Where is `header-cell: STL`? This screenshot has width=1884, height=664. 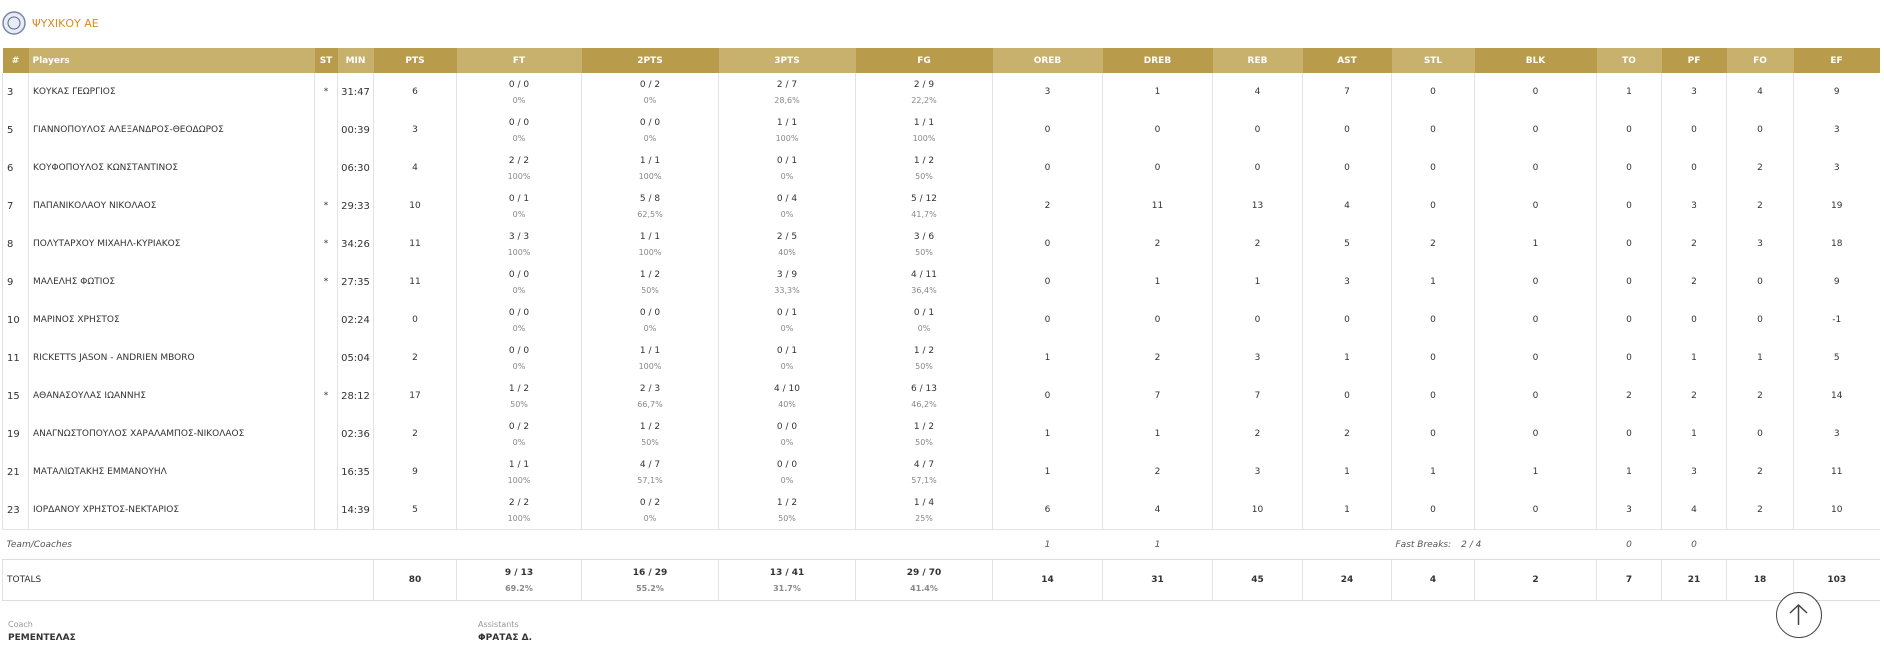 header-cell: STL is located at coordinates (1433, 60).